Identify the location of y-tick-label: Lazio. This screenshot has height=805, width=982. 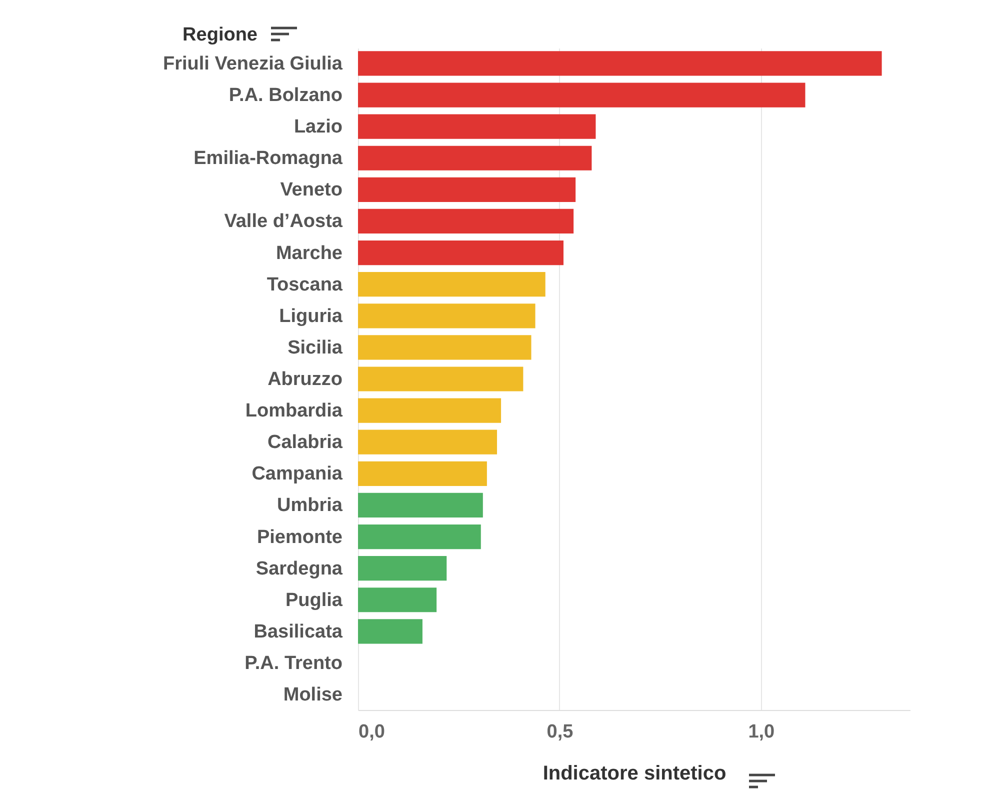
(318, 127).